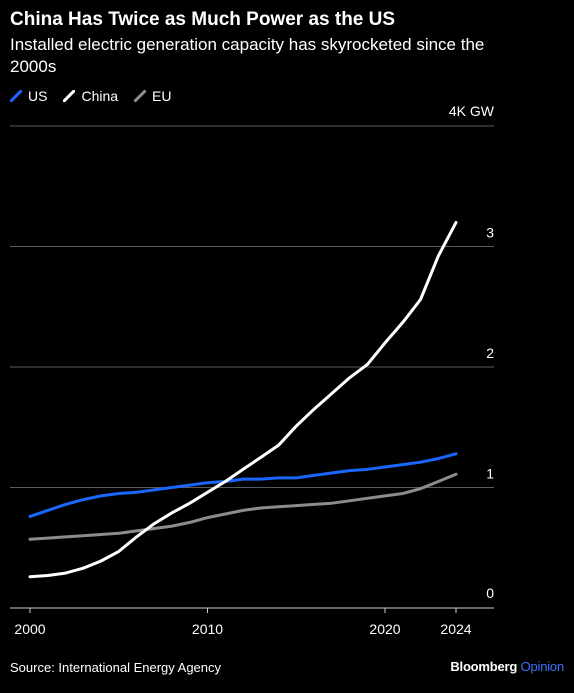 This screenshot has width=574, height=693. I want to click on legend-swatch-eu, so click(140, 96).